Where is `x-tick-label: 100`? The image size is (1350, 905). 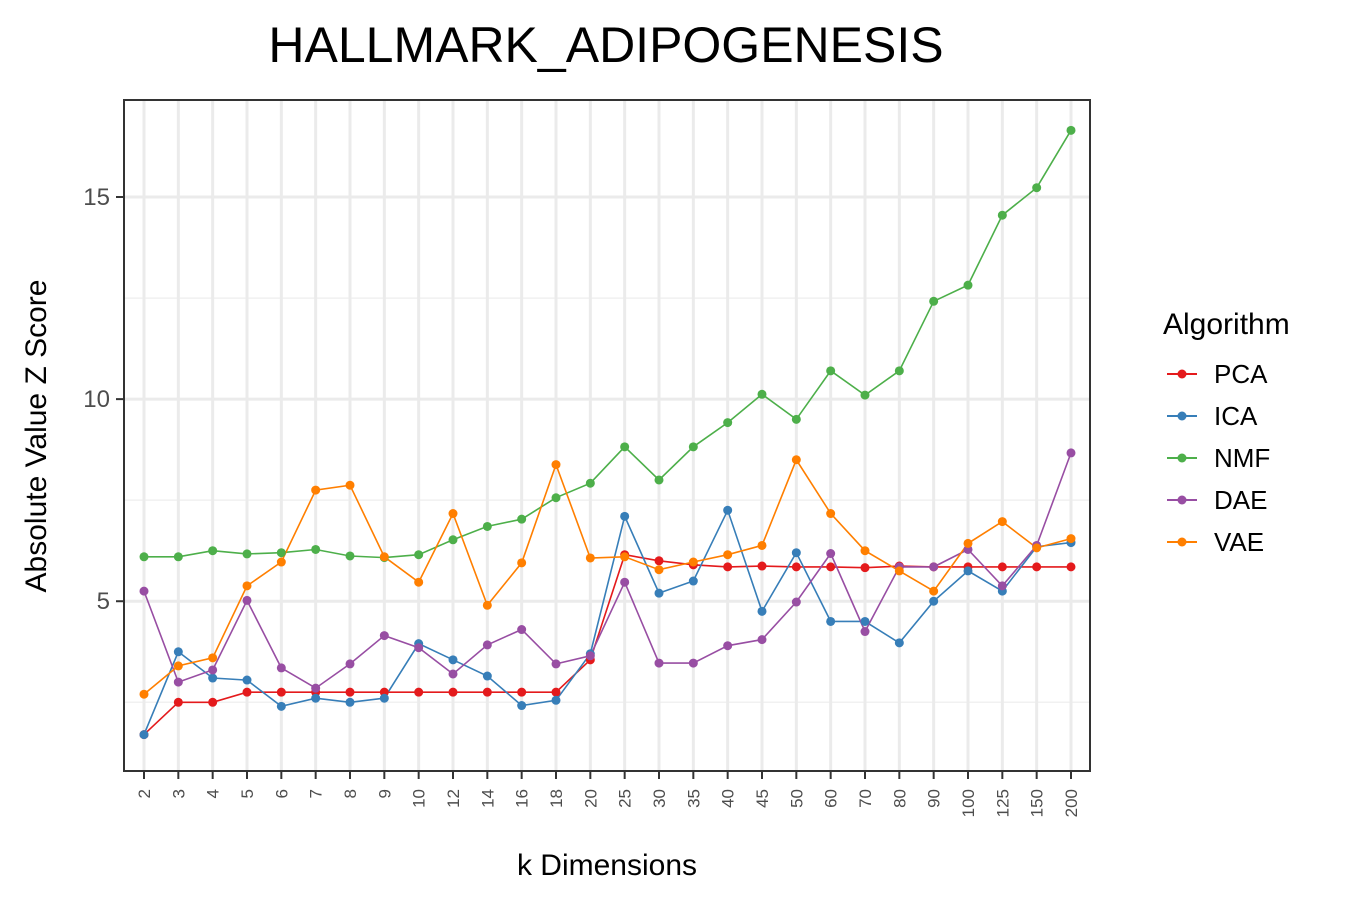
x-tick-label: 100 is located at coordinates (968, 803).